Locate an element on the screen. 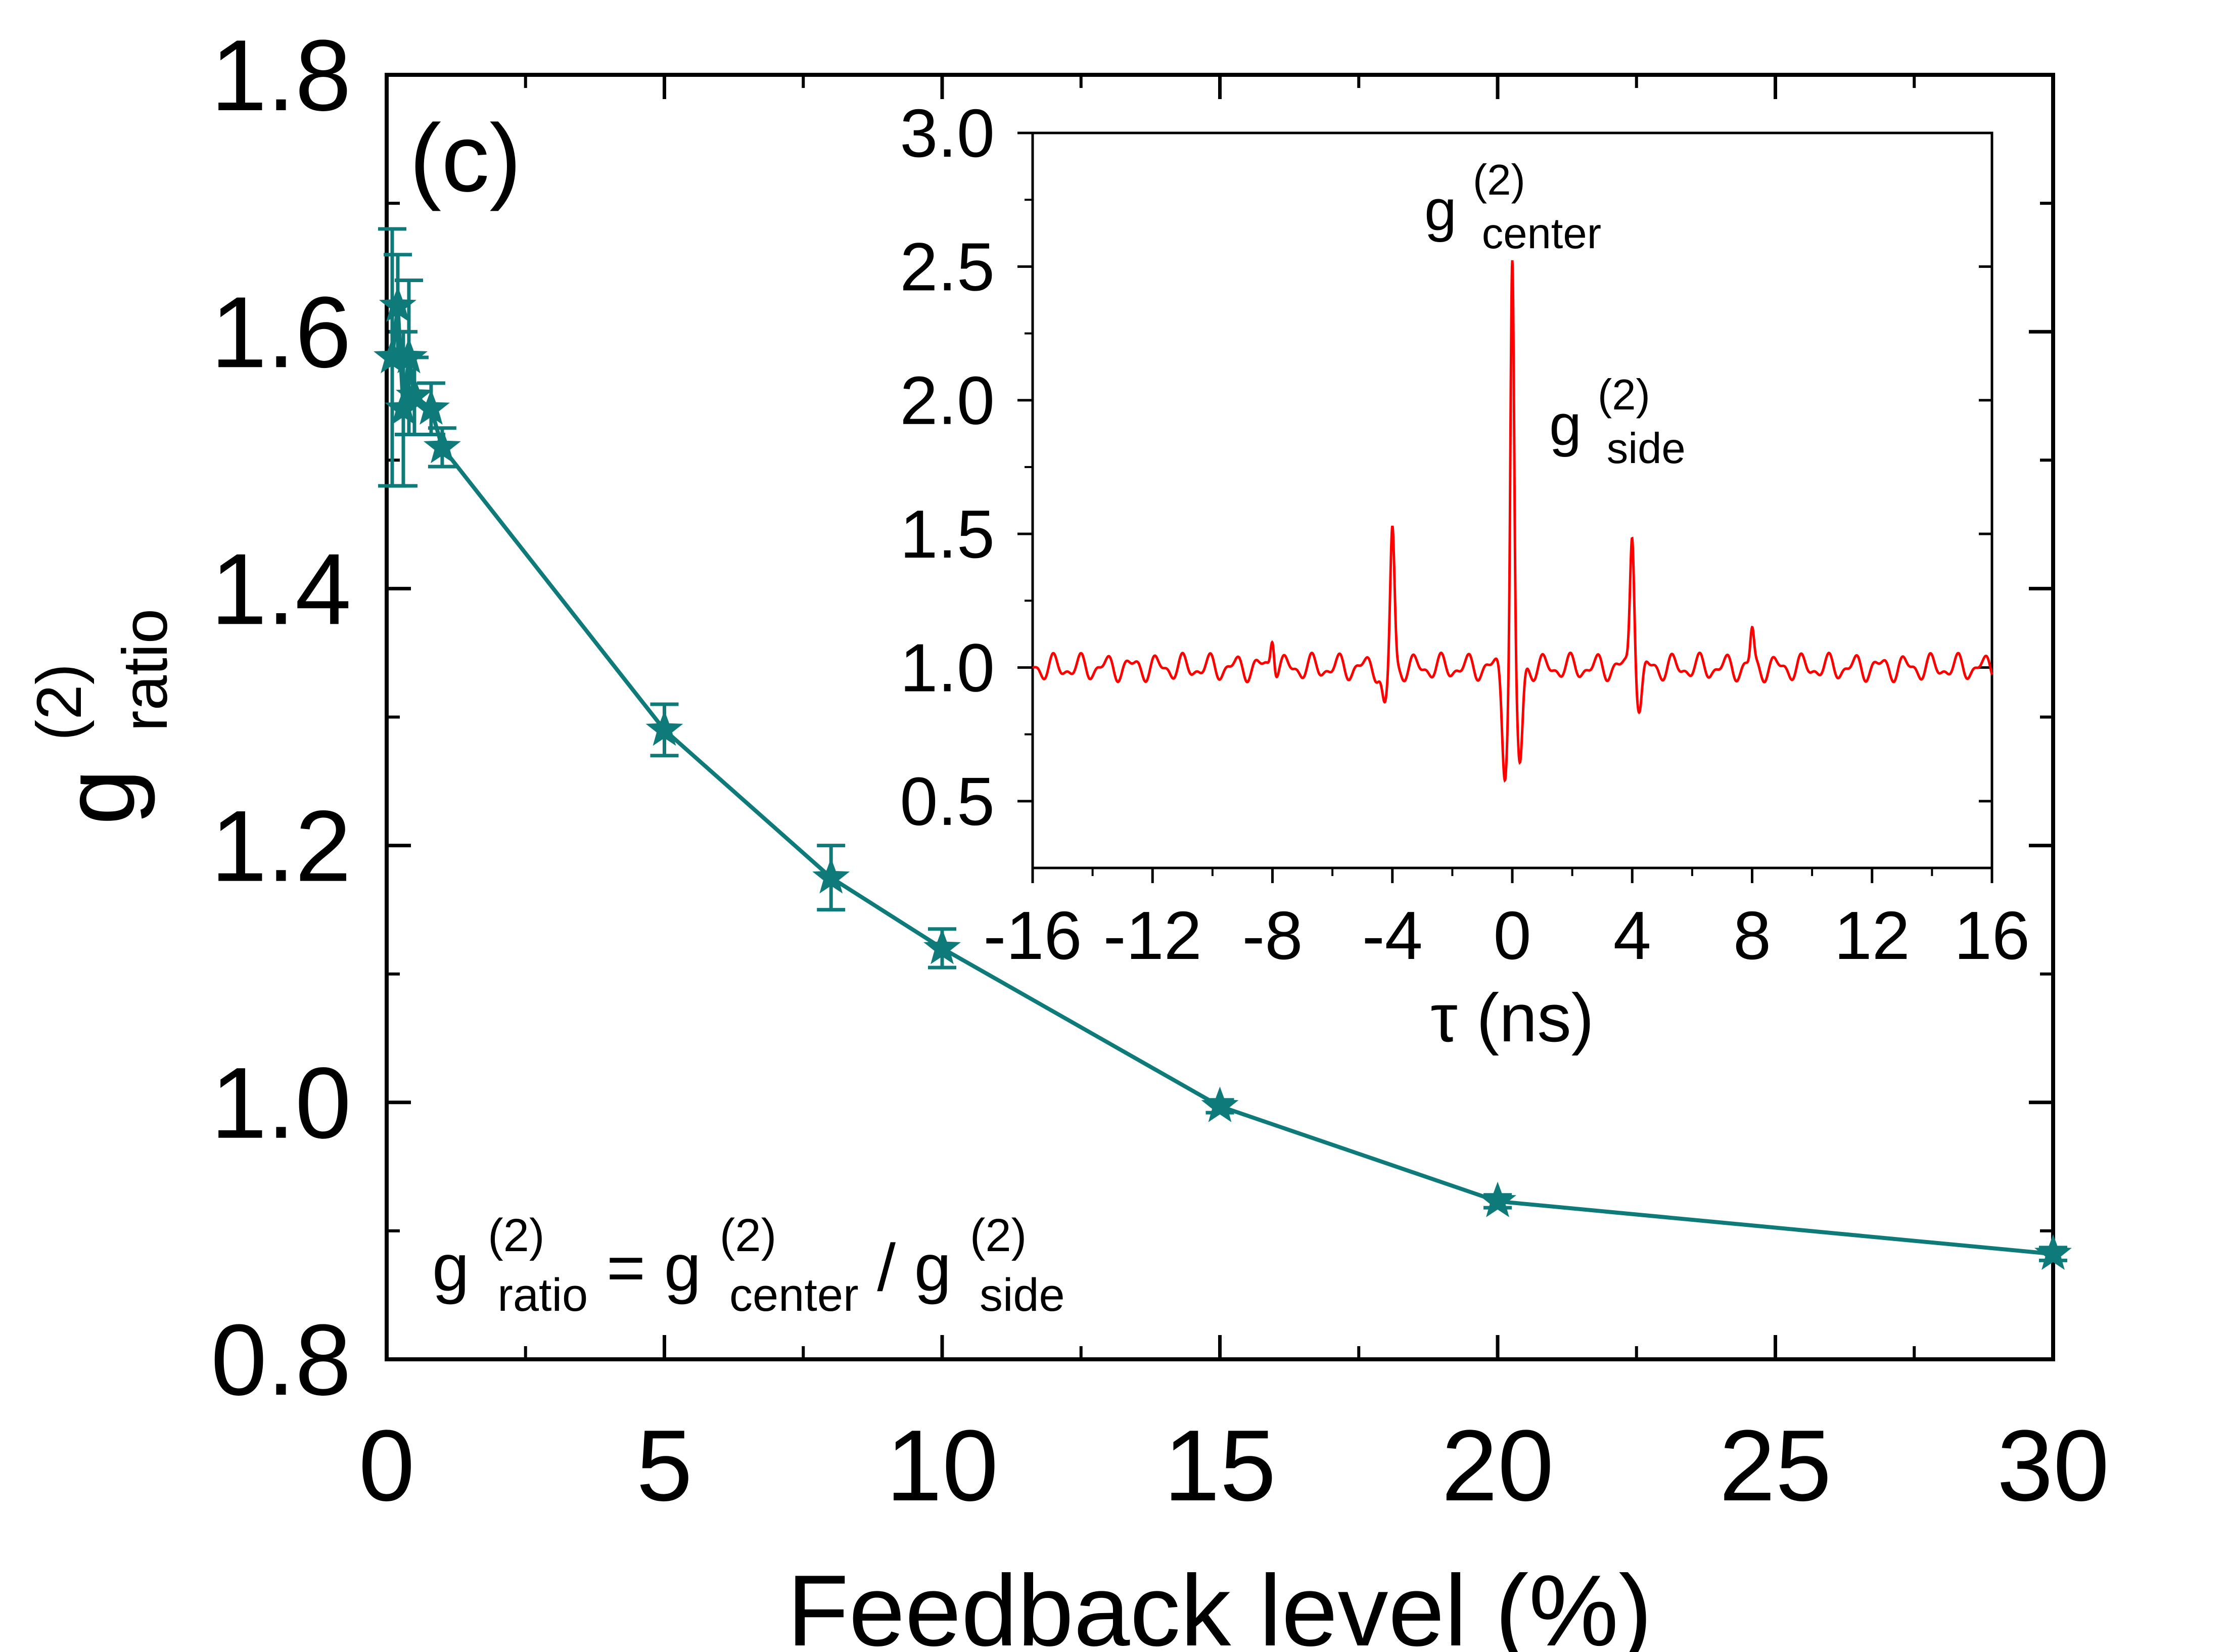 Image resolution: width=2228 pixels, height=1652 pixels. x-axis-label: Feedback level (%) is located at coordinates (1219, 1603).